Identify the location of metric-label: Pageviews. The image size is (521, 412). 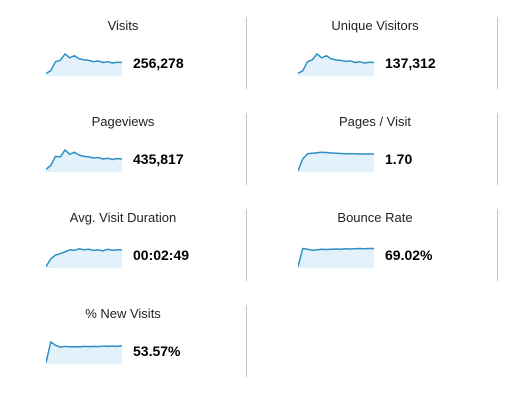
(123, 121).